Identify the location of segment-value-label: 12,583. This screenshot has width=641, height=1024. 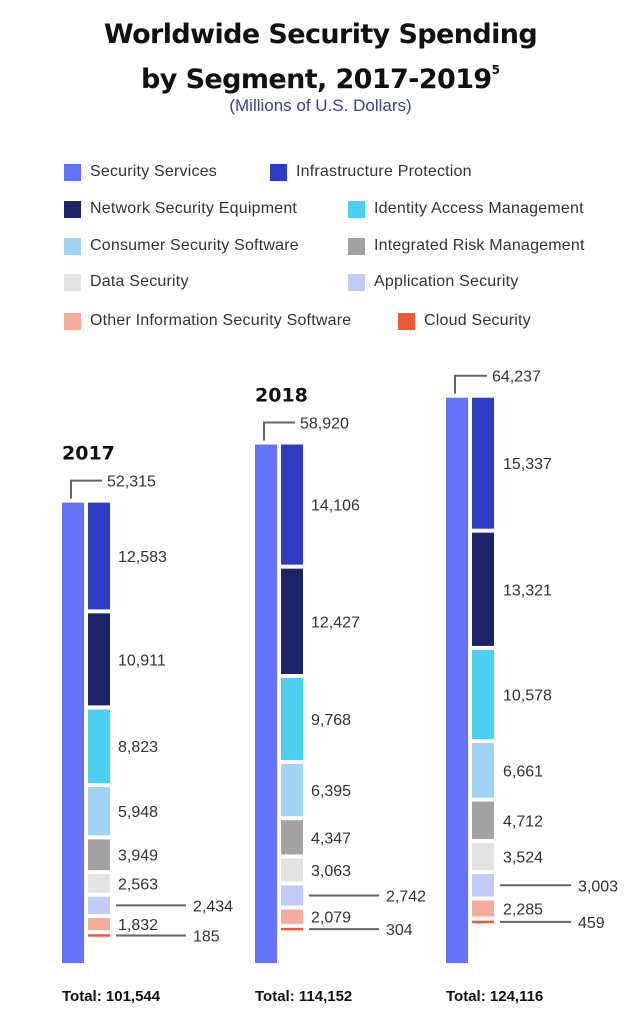
(142, 557).